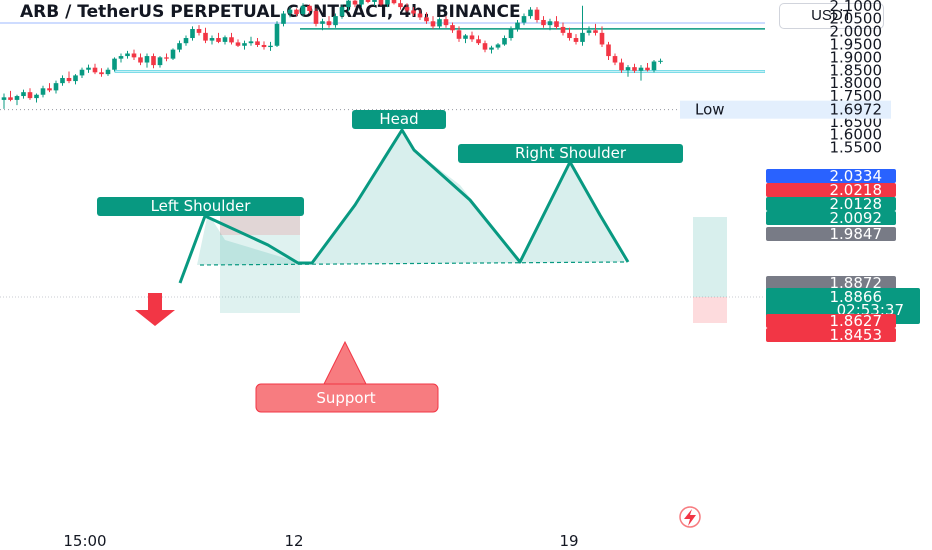 The image size is (932, 550). I want to click on low-value: 1.6972, so click(856, 110).